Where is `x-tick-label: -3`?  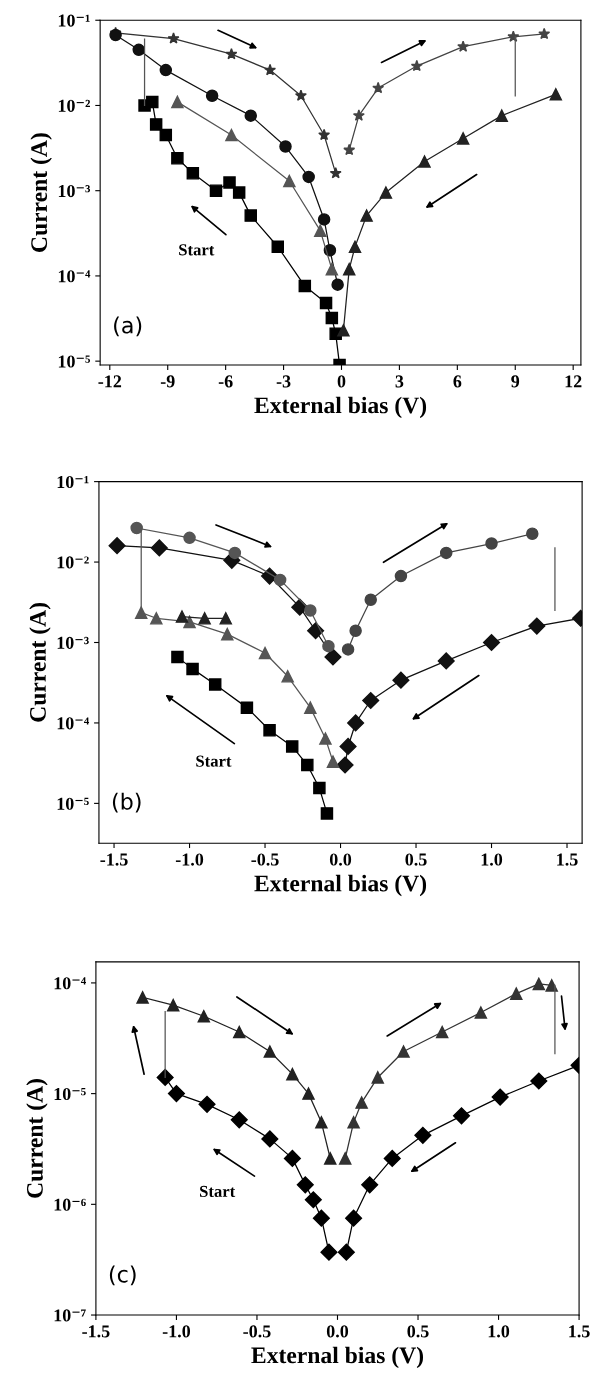 x-tick-label: -3 is located at coordinates (283, 381).